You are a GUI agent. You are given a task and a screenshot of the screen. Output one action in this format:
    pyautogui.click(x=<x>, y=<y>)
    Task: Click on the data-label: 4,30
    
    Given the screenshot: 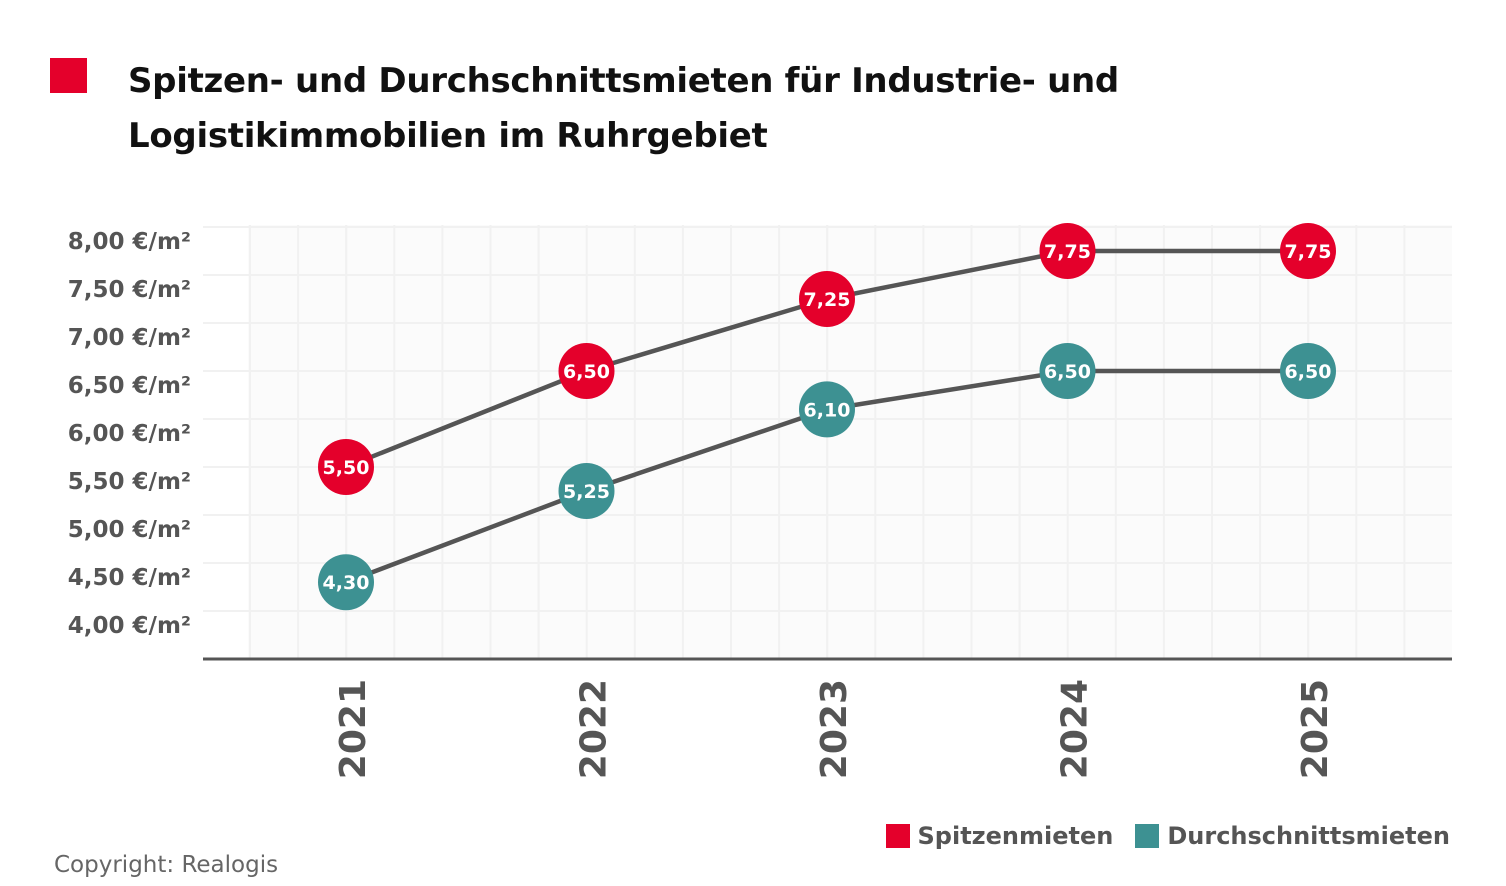 What is the action you would take?
    pyautogui.click(x=346, y=583)
    